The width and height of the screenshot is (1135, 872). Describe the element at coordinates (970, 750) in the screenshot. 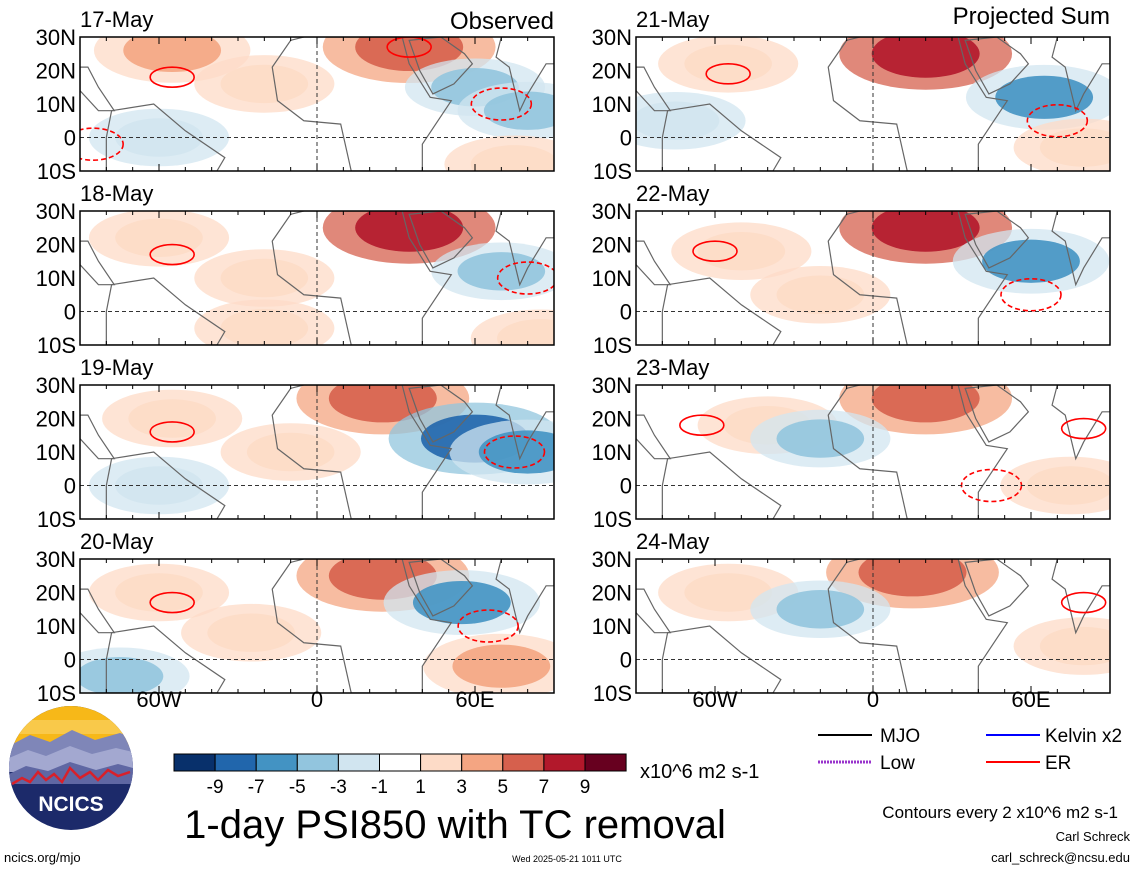

I see `line-legend: MJO Kelvin x2 Low ER` at that location.